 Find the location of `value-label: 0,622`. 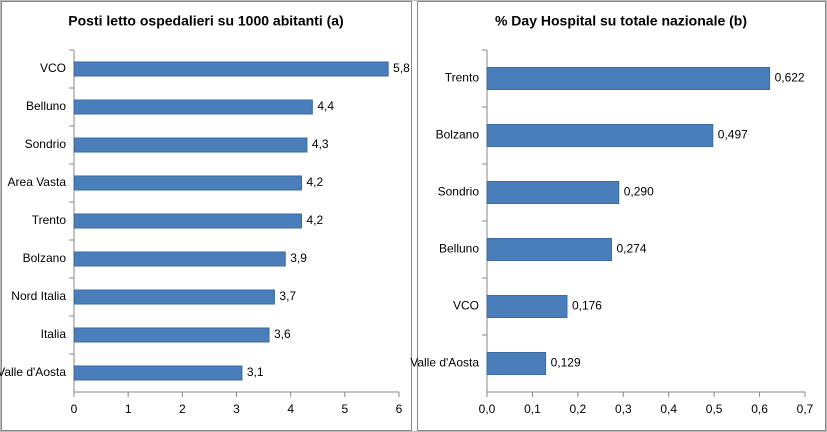

value-label: 0,622 is located at coordinates (790, 78).